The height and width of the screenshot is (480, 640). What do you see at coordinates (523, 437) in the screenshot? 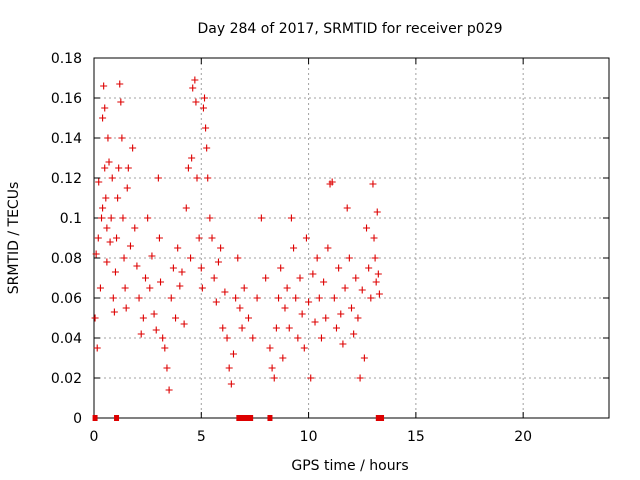
I see `x-tick-label: 20` at bounding box center [523, 437].